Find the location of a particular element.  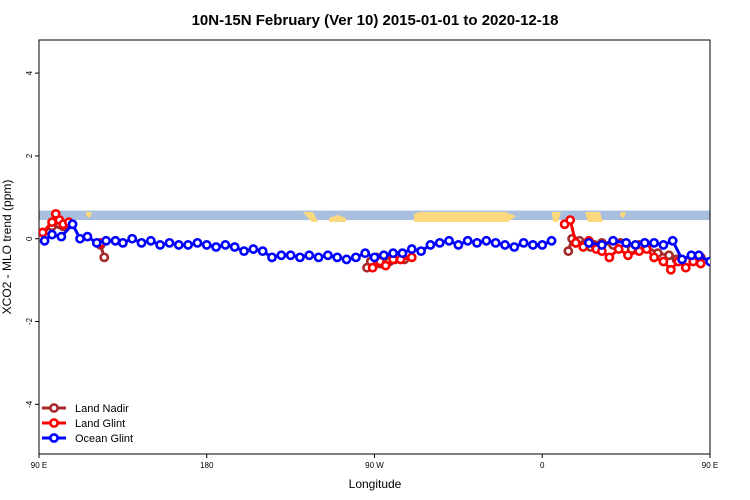

legend: Land Nadir Land Glint Ocean Glint is located at coordinates (87, 424).